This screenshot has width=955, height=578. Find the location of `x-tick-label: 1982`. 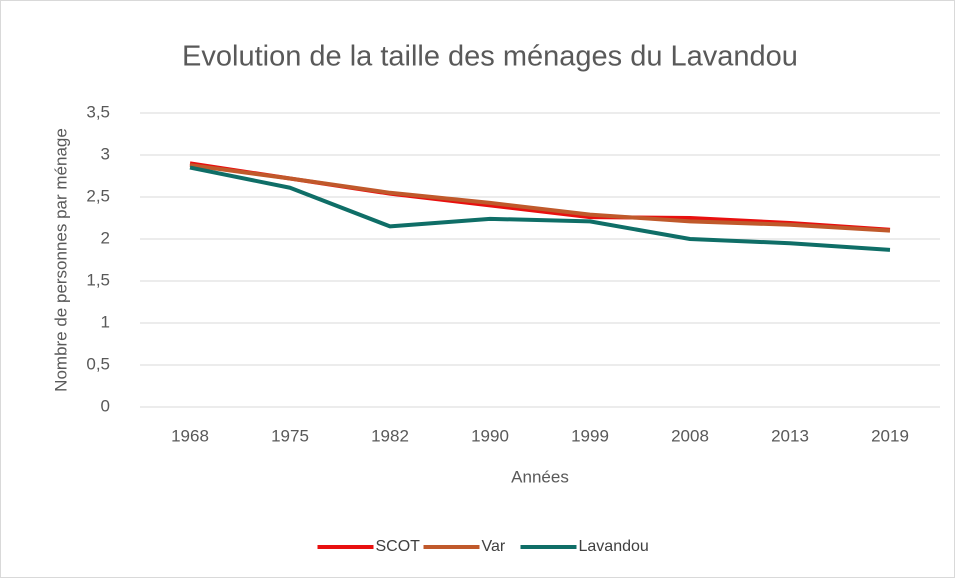

x-tick-label: 1982 is located at coordinates (390, 435).